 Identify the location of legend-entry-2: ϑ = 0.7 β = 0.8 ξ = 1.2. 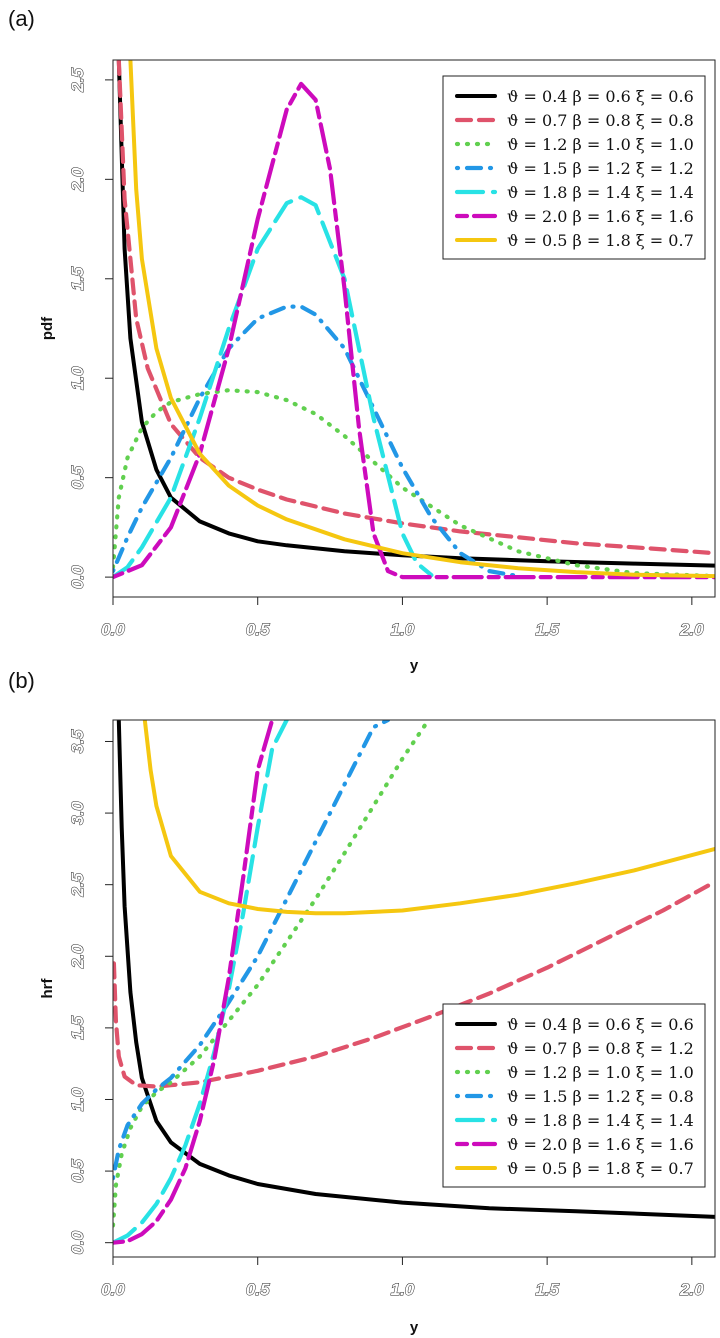
(600, 1048).